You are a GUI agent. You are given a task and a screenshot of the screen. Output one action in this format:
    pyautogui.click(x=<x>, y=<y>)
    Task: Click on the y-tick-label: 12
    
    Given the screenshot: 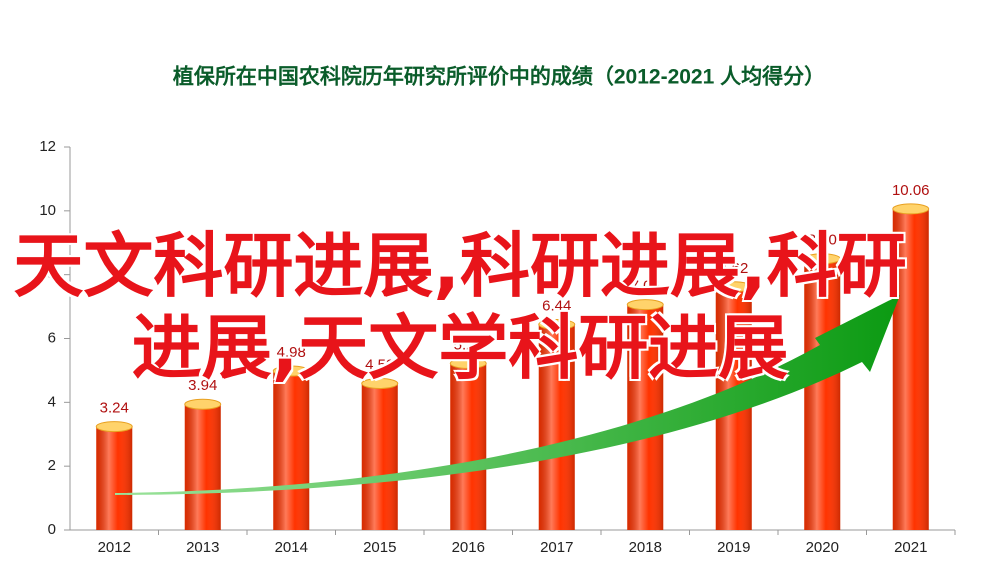 What is the action you would take?
    pyautogui.click(x=47, y=146)
    